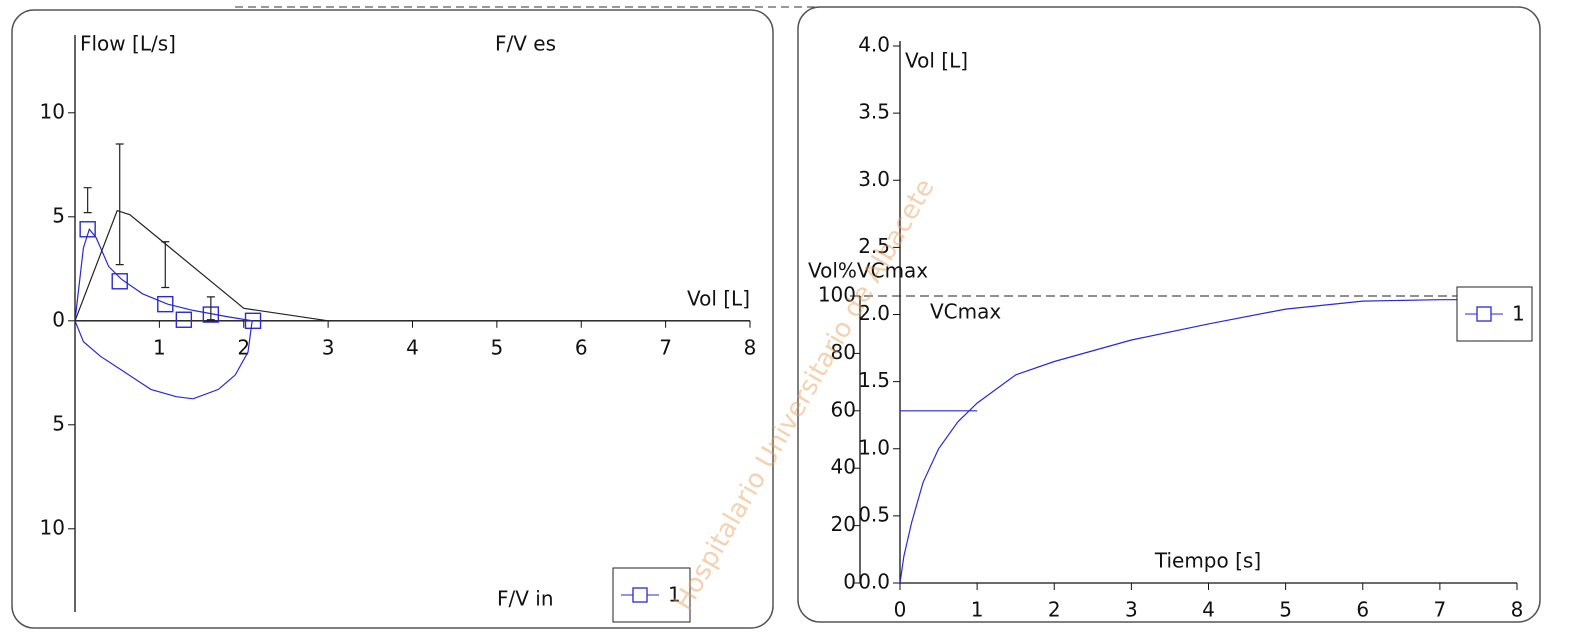  I want to click on y-tick-label: 2.0, so click(874, 313).